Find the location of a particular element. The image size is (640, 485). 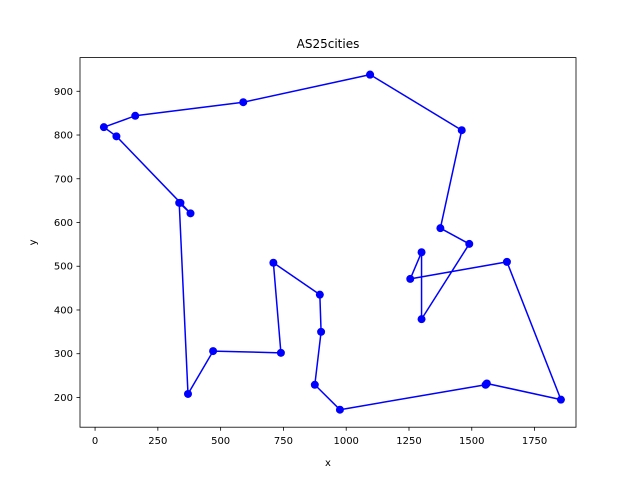

x-tick-label: 750 is located at coordinates (283, 441).